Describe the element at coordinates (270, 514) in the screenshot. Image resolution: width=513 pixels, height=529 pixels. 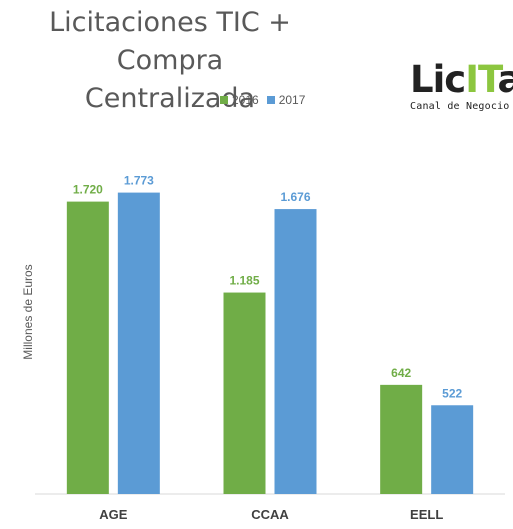
I see `x-tick-label-ccaa: CCAA` at that location.